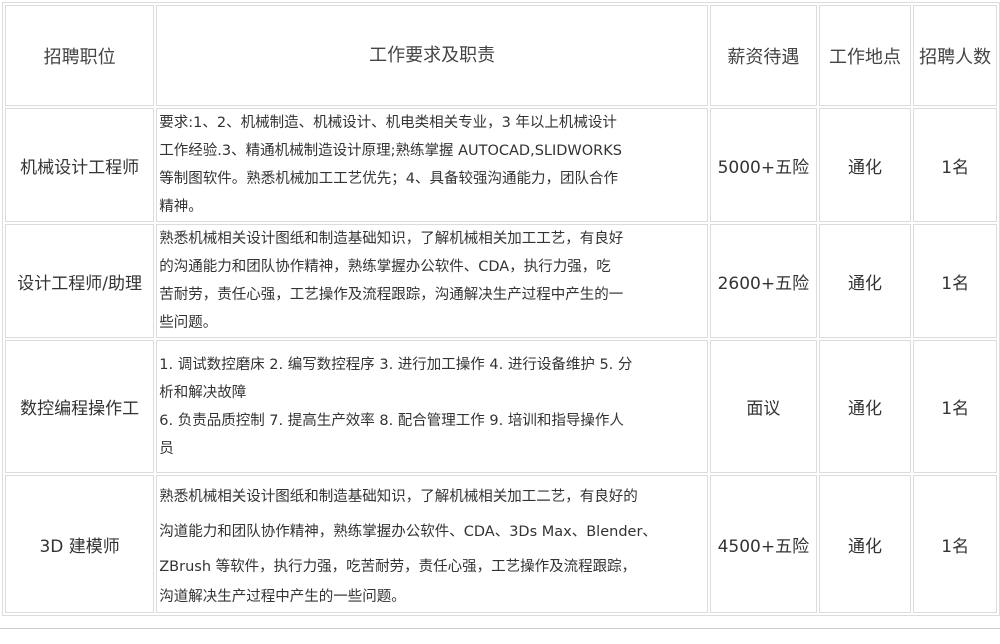  What do you see at coordinates (432, 55) in the screenshot?
I see `header-requirements: 工作要求及职责` at bounding box center [432, 55].